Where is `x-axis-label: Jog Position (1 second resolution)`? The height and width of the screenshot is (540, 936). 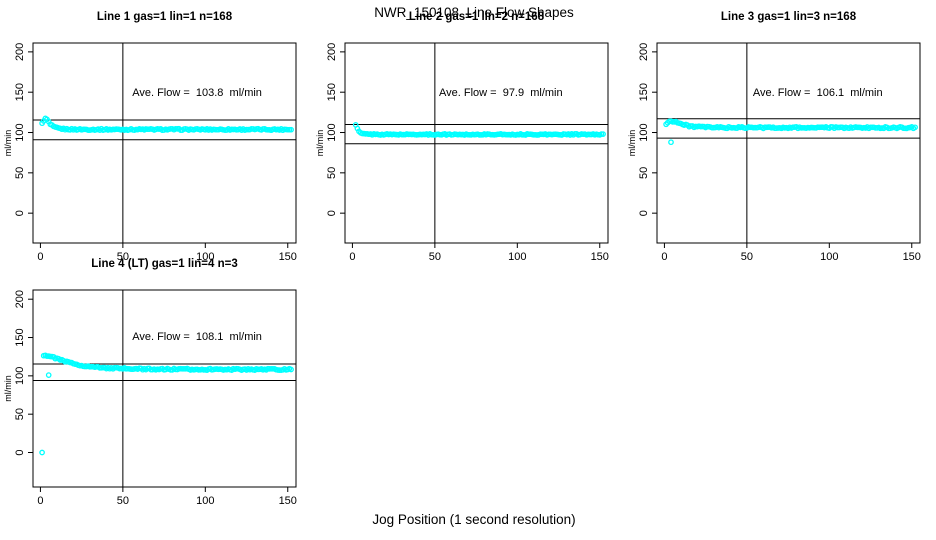 x-axis-label: Jog Position (1 second resolution) is located at coordinates (474, 519).